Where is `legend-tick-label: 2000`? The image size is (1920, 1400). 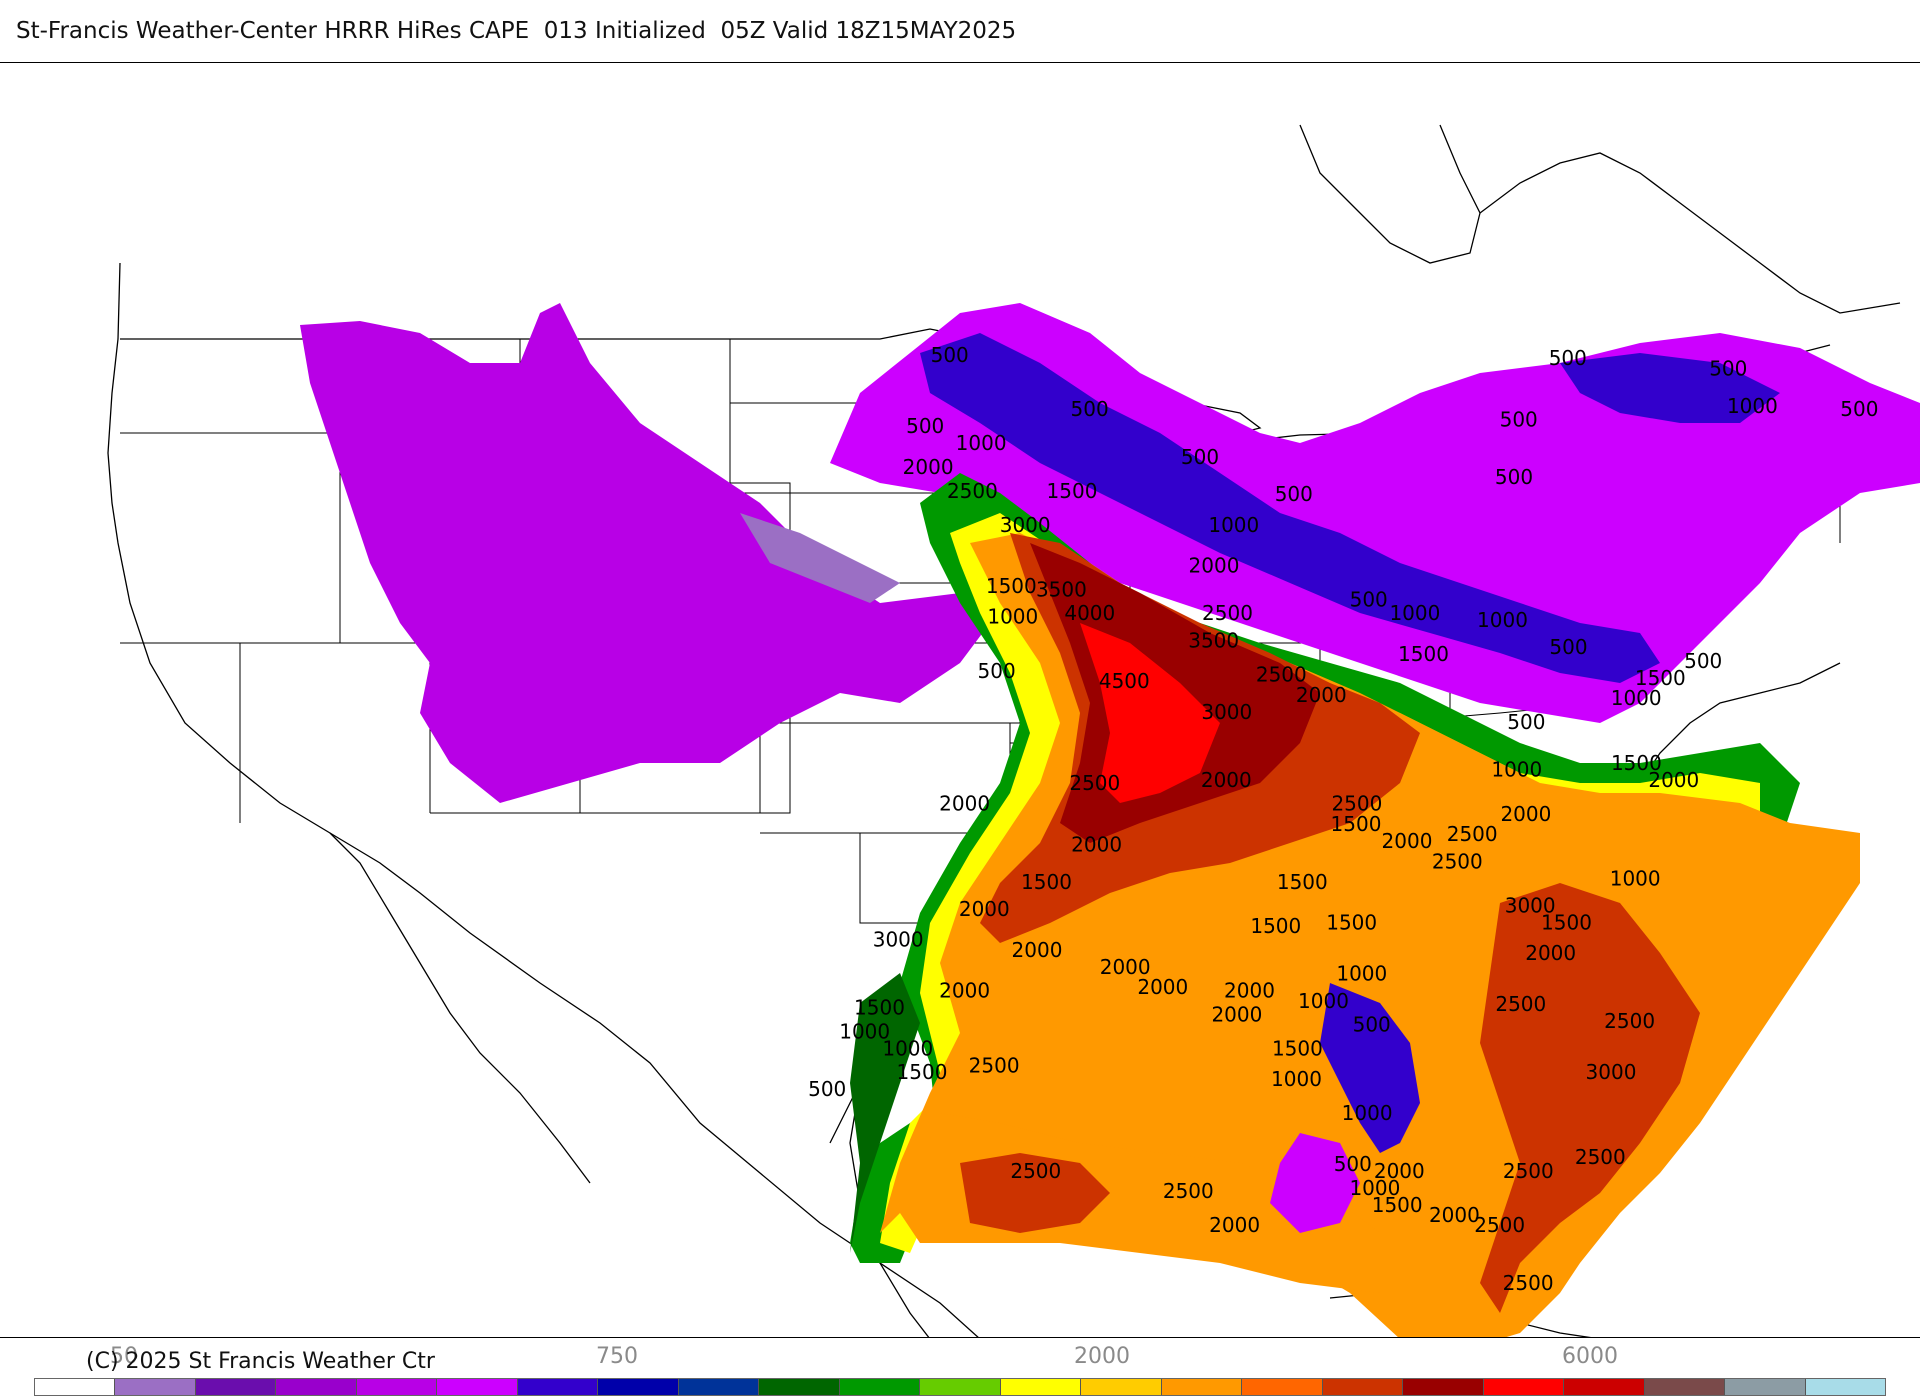
legend-tick-label: 2000 is located at coordinates (1102, 1356).